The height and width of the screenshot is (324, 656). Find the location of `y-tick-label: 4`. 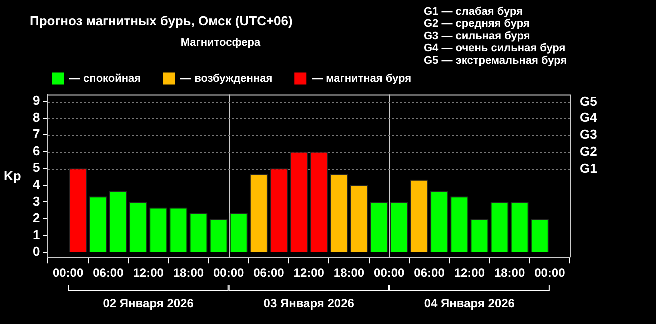

y-tick-label: 4 is located at coordinates (36, 184).